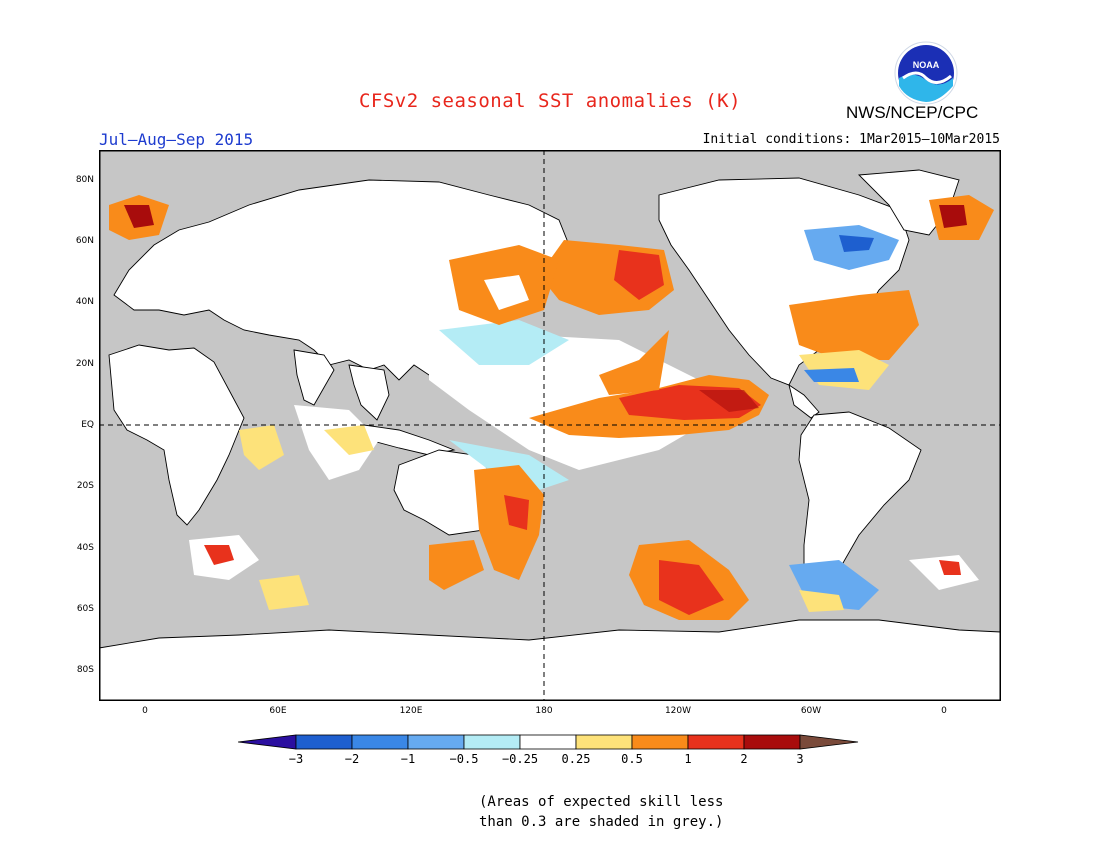 This screenshot has height=850, width=1100. I want to click on color-legend-bar, so click(548, 742).